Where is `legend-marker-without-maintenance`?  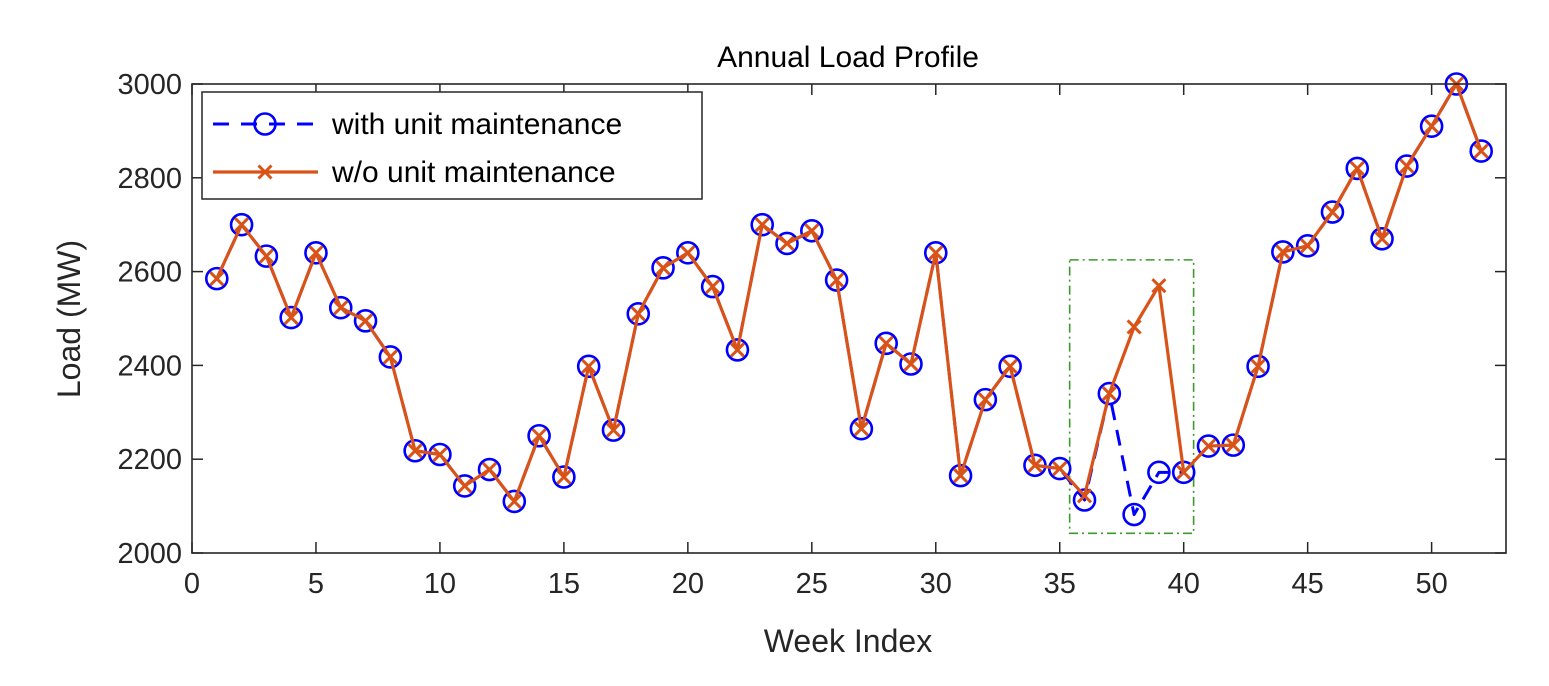
legend-marker-without-maintenance is located at coordinates (265, 172).